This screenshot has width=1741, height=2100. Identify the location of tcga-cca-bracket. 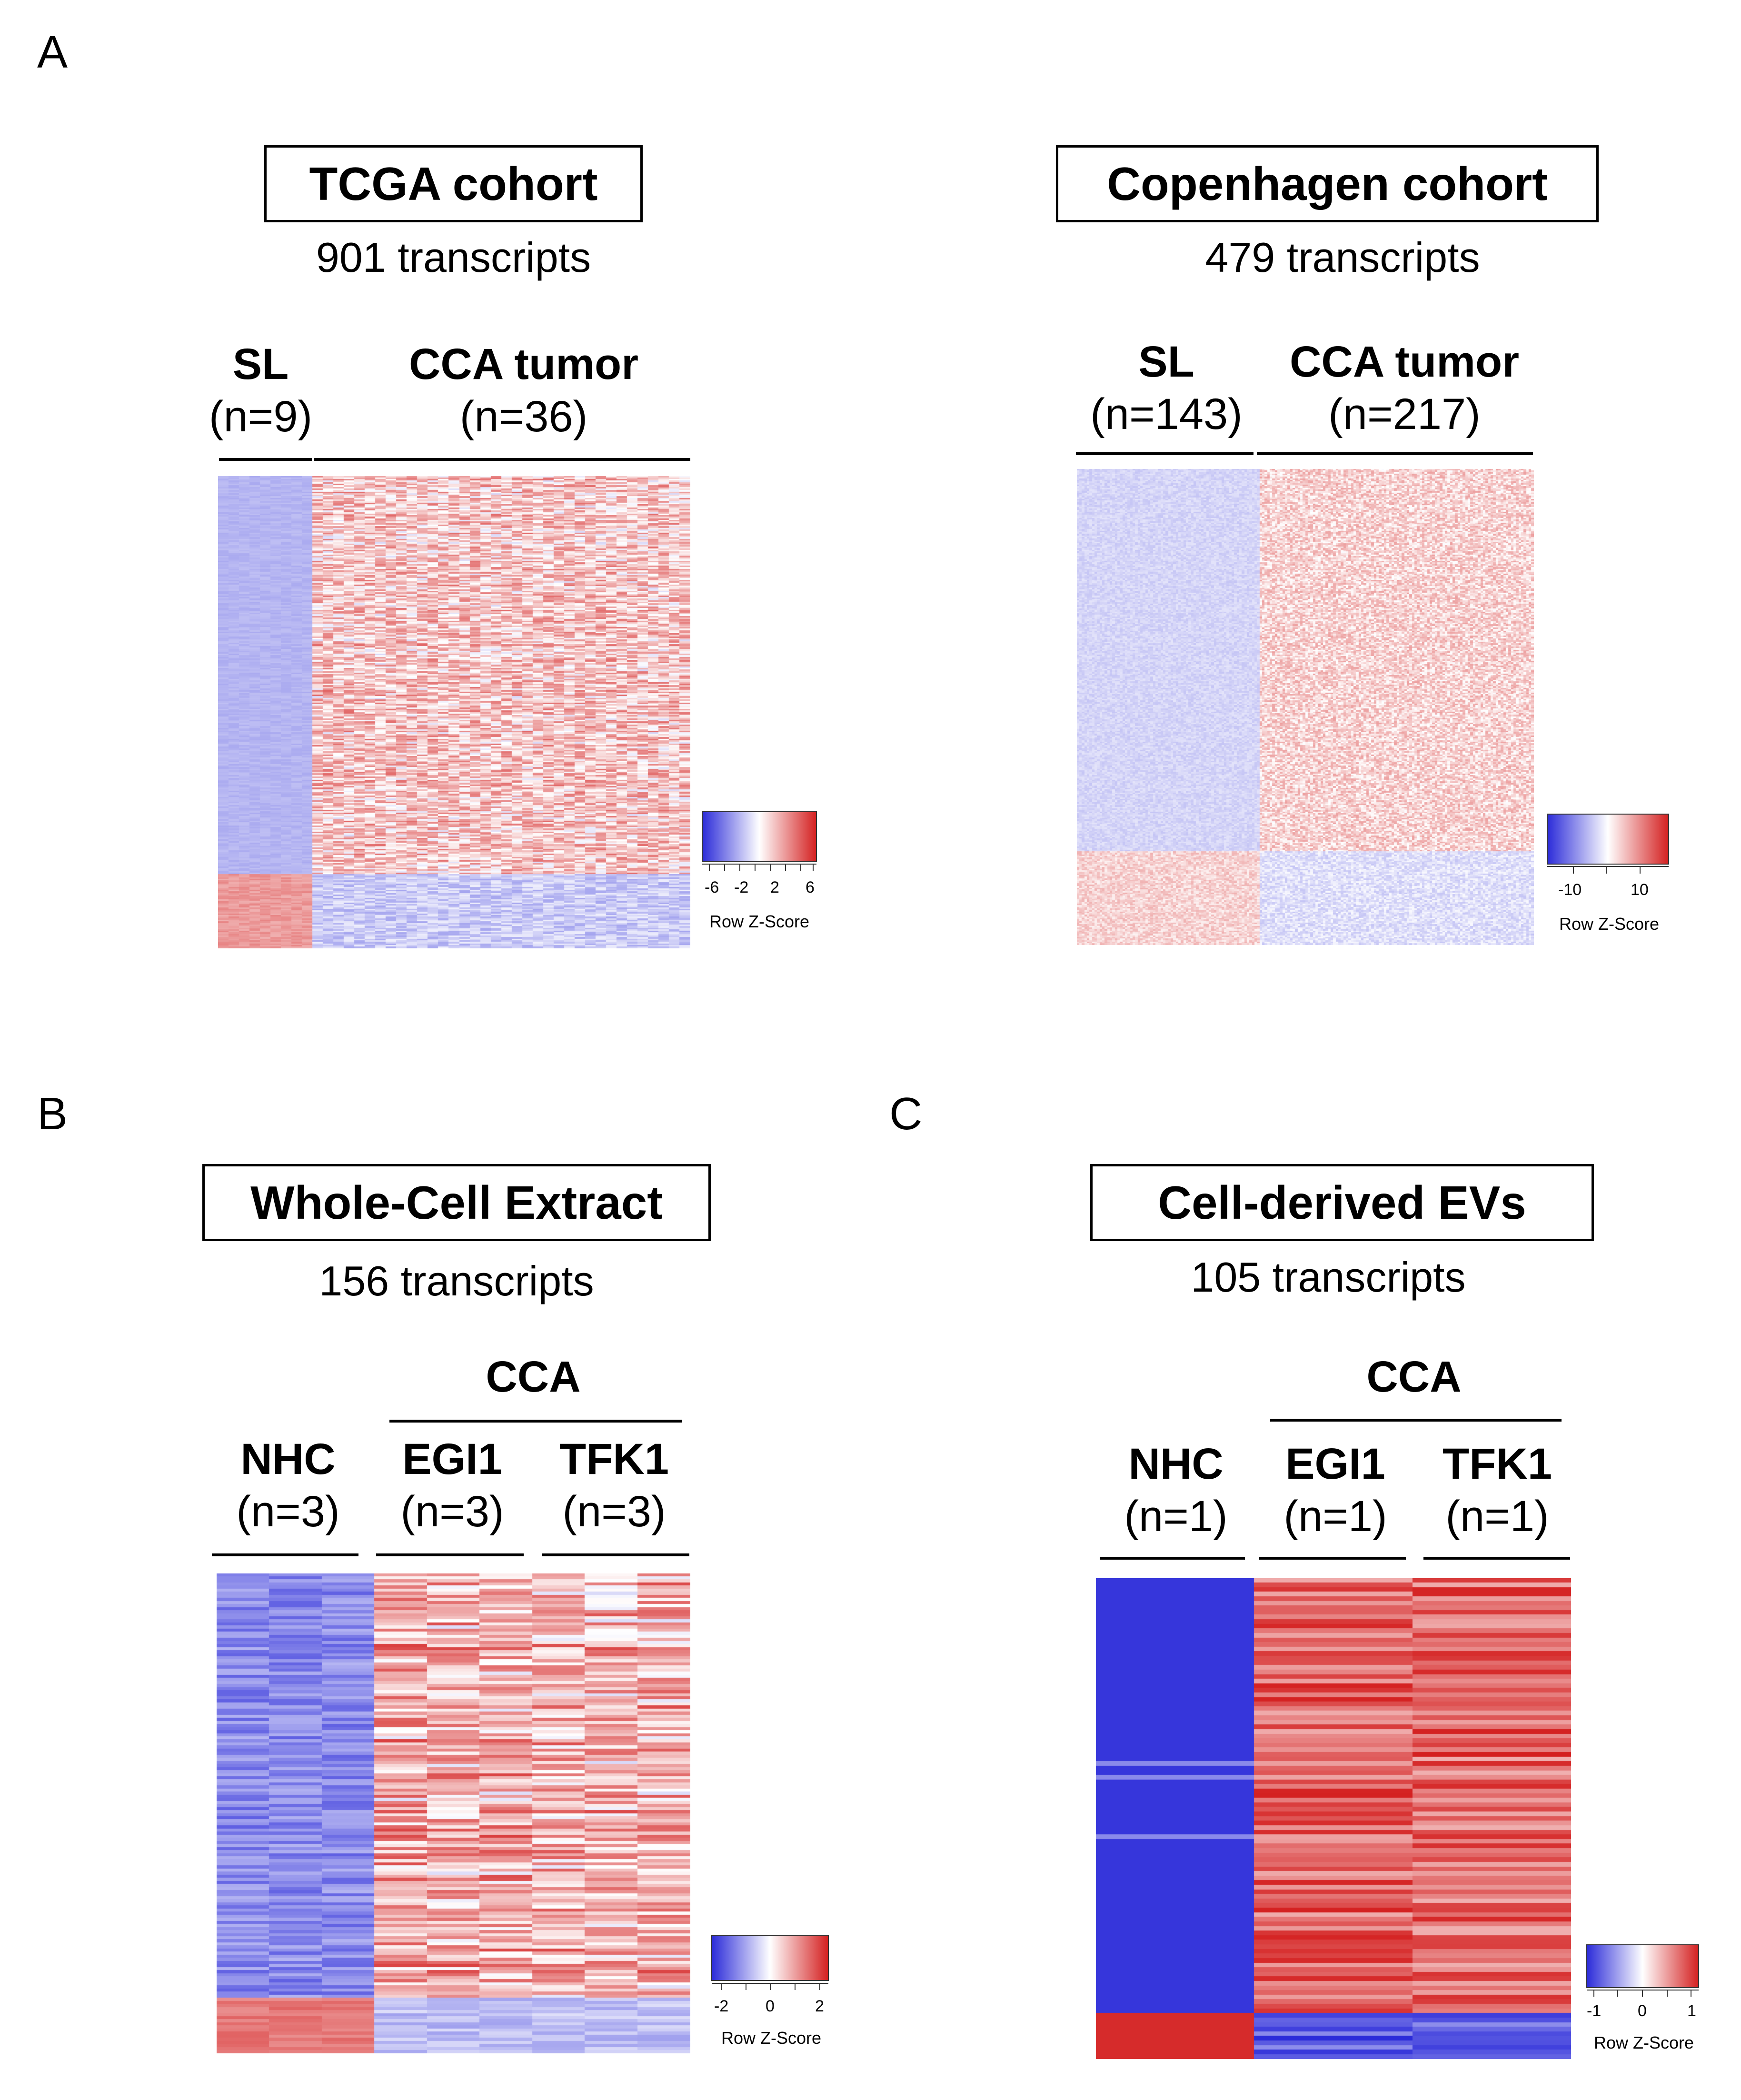
(502, 459).